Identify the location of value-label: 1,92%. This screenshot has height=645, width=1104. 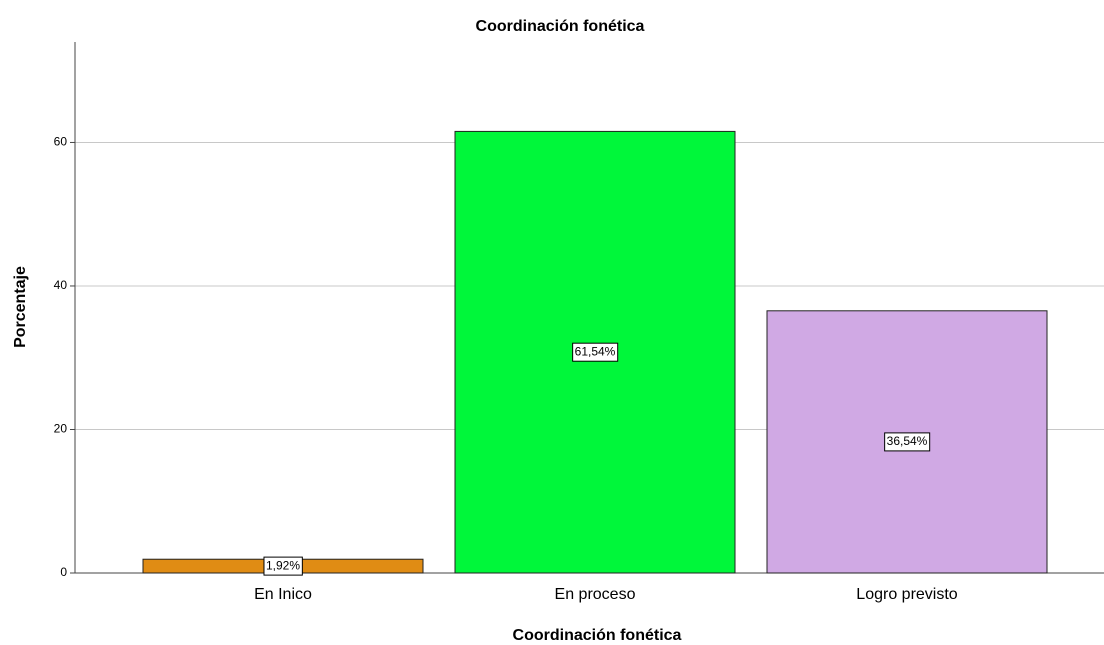
(283, 565).